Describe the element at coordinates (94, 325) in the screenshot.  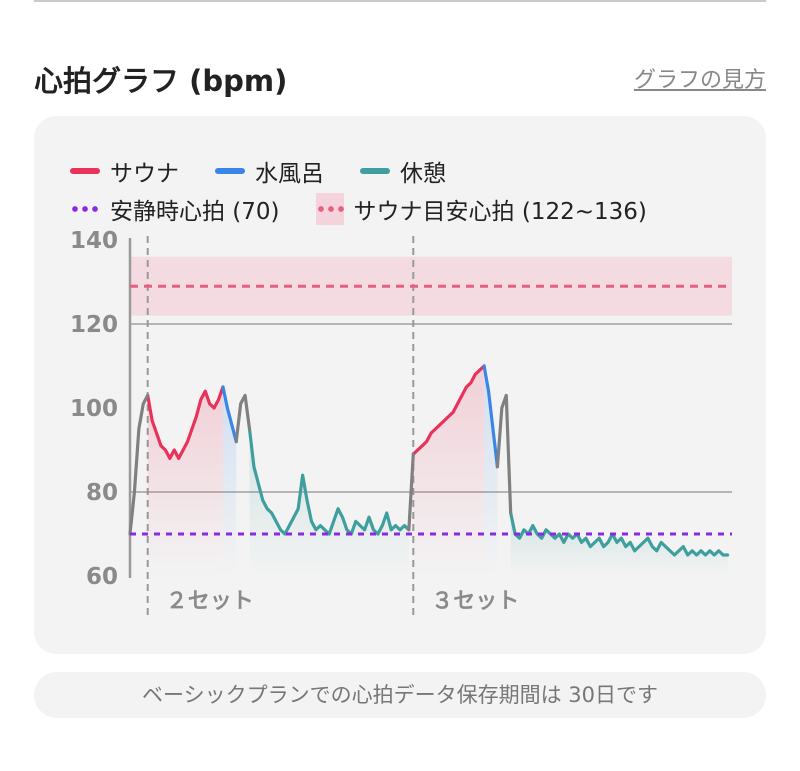
I see `y-tick-label-120: 120` at that location.